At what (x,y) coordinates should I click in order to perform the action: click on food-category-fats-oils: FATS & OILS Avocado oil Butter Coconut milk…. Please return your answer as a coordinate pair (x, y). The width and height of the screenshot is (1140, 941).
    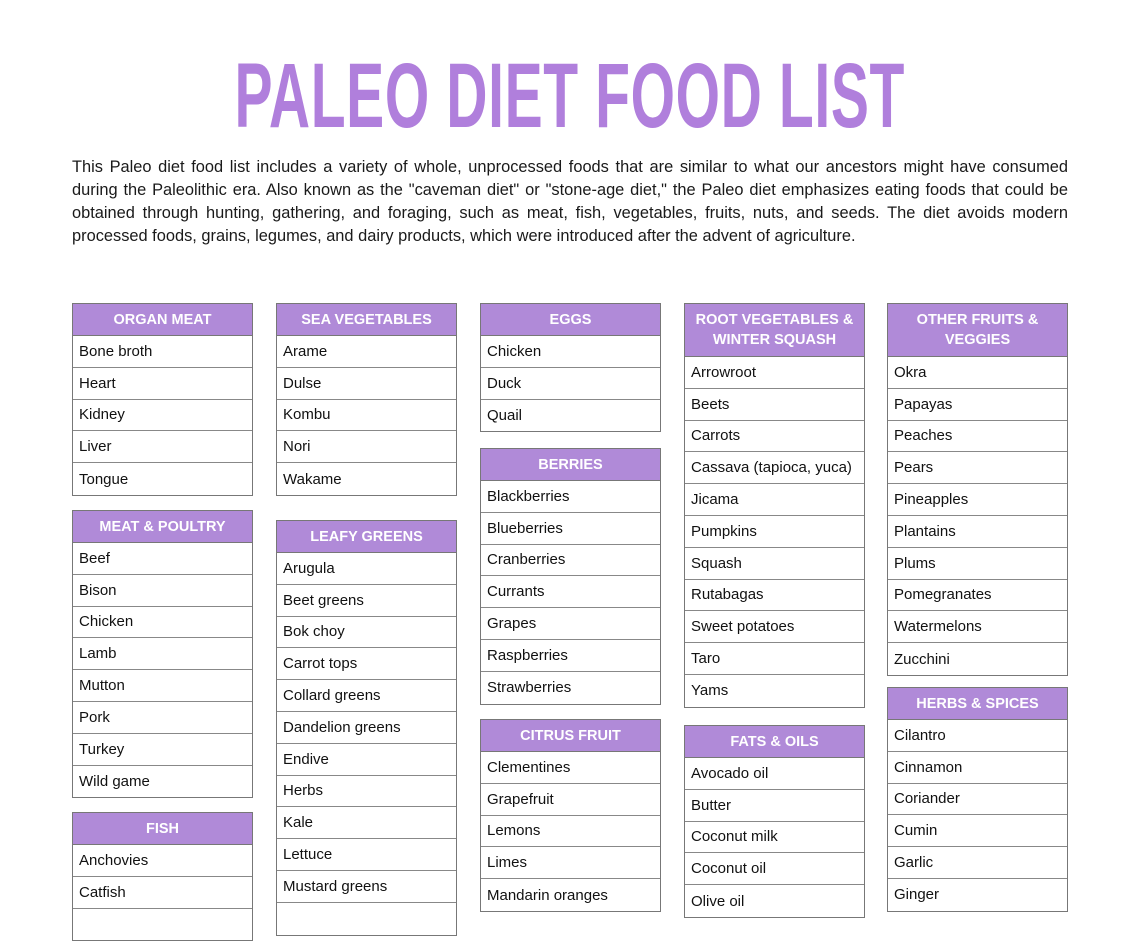
    Looking at the image, I should click on (774, 821).